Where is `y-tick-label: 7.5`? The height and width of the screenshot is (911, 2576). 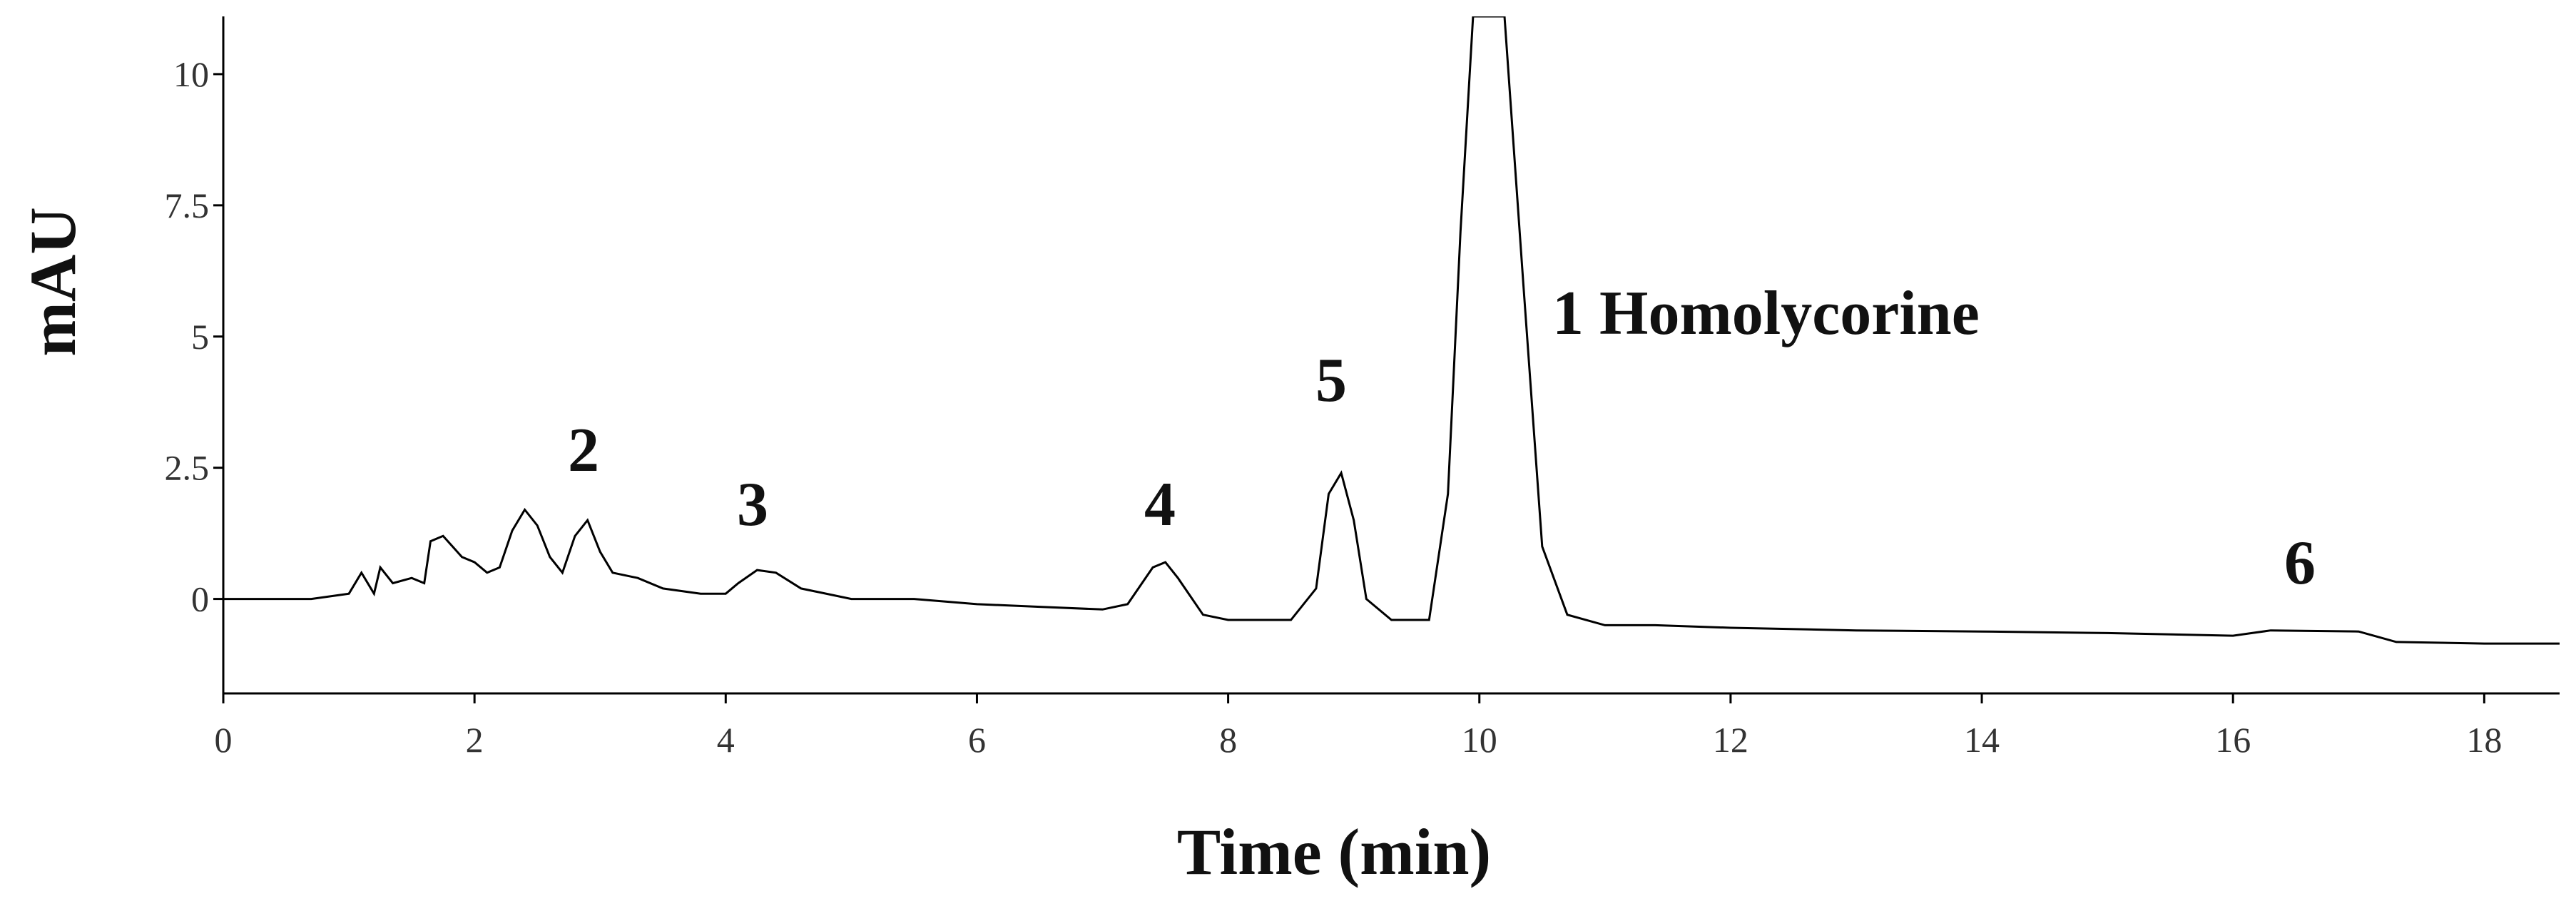 y-tick-label: 7.5 is located at coordinates (187, 205).